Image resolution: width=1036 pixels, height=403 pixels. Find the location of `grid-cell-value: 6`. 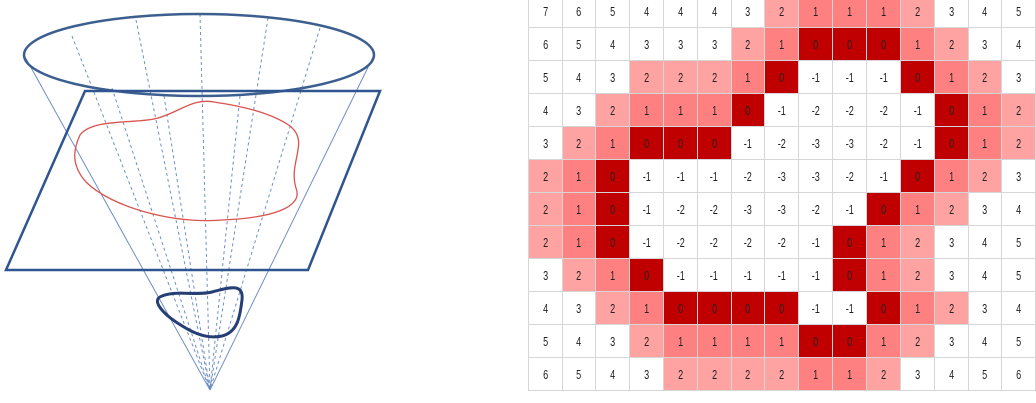

grid-cell-value: 6 is located at coordinates (545, 44).